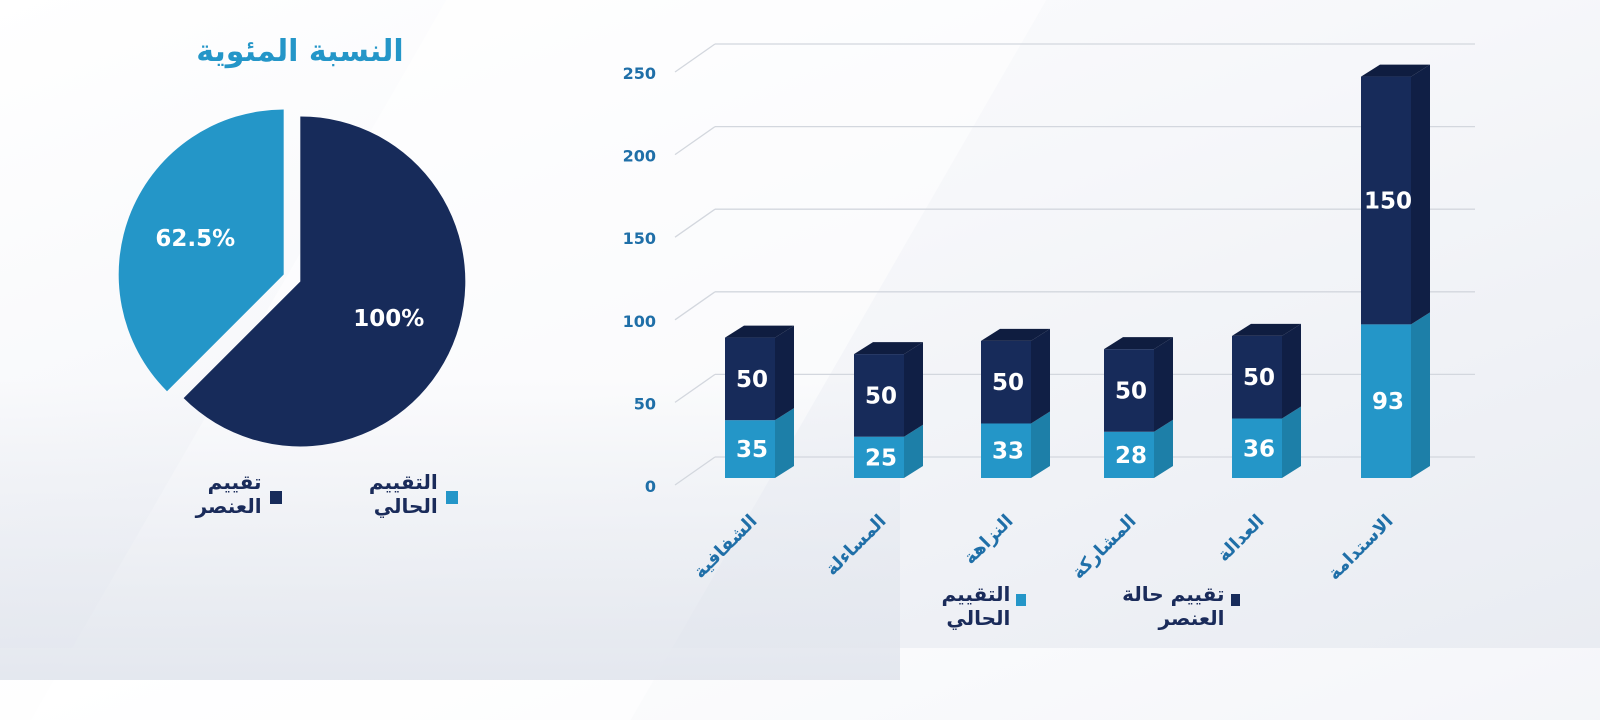 The height and width of the screenshot is (720, 1600). I want to click on pie-data-label-0: 62.5%, so click(195, 239).